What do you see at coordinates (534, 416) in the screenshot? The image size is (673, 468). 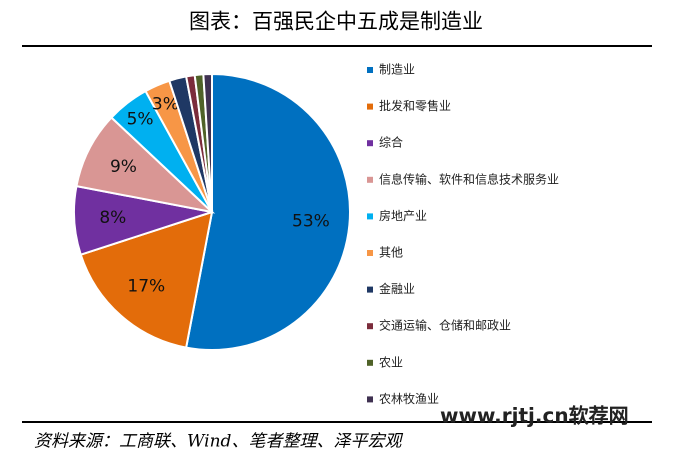 I see `watermark: www.rjtj.cn软荐网` at bounding box center [534, 416].